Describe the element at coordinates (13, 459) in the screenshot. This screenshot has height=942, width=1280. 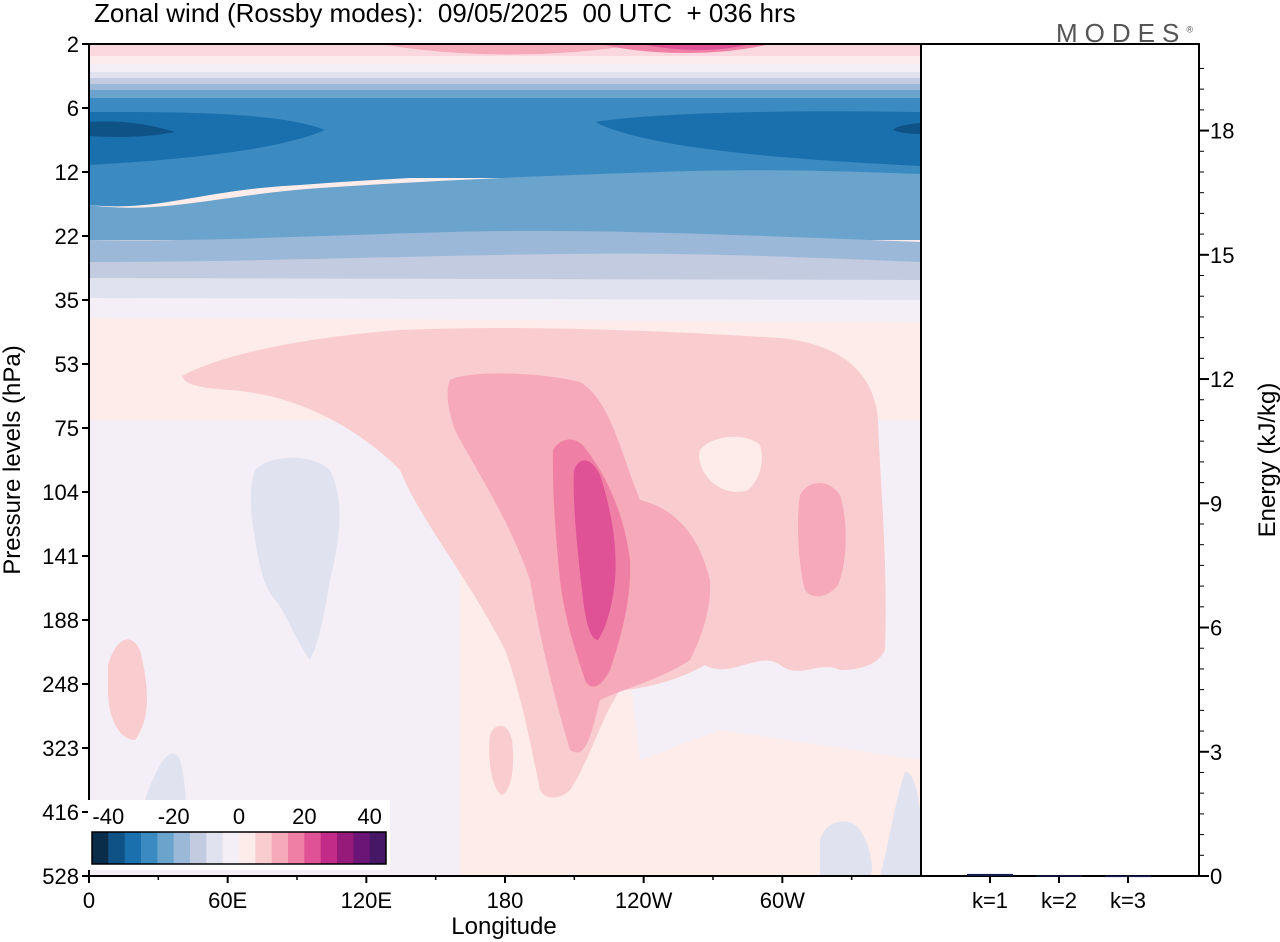
I see `y-axis-label: Pressure levels (hPa)` at that location.